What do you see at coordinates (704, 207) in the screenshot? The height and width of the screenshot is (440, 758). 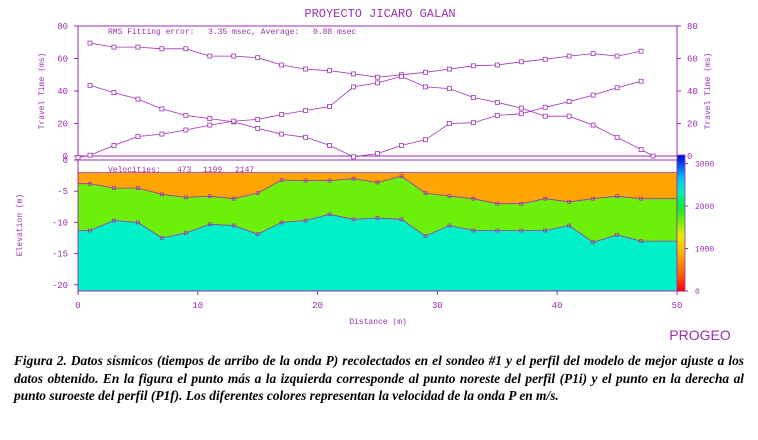 I see `colorbar-tick-label: 2000` at bounding box center [704, 207].